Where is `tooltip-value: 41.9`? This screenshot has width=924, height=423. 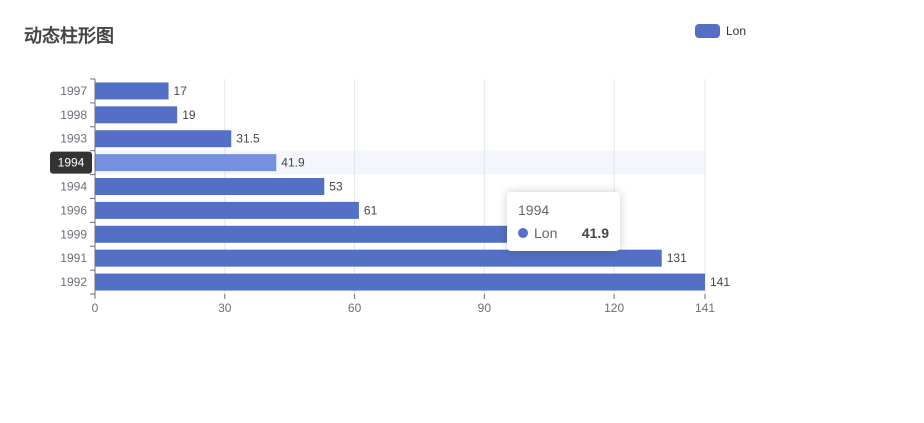 tooltip-value: 41.9 is located at coordinates (595, 233).